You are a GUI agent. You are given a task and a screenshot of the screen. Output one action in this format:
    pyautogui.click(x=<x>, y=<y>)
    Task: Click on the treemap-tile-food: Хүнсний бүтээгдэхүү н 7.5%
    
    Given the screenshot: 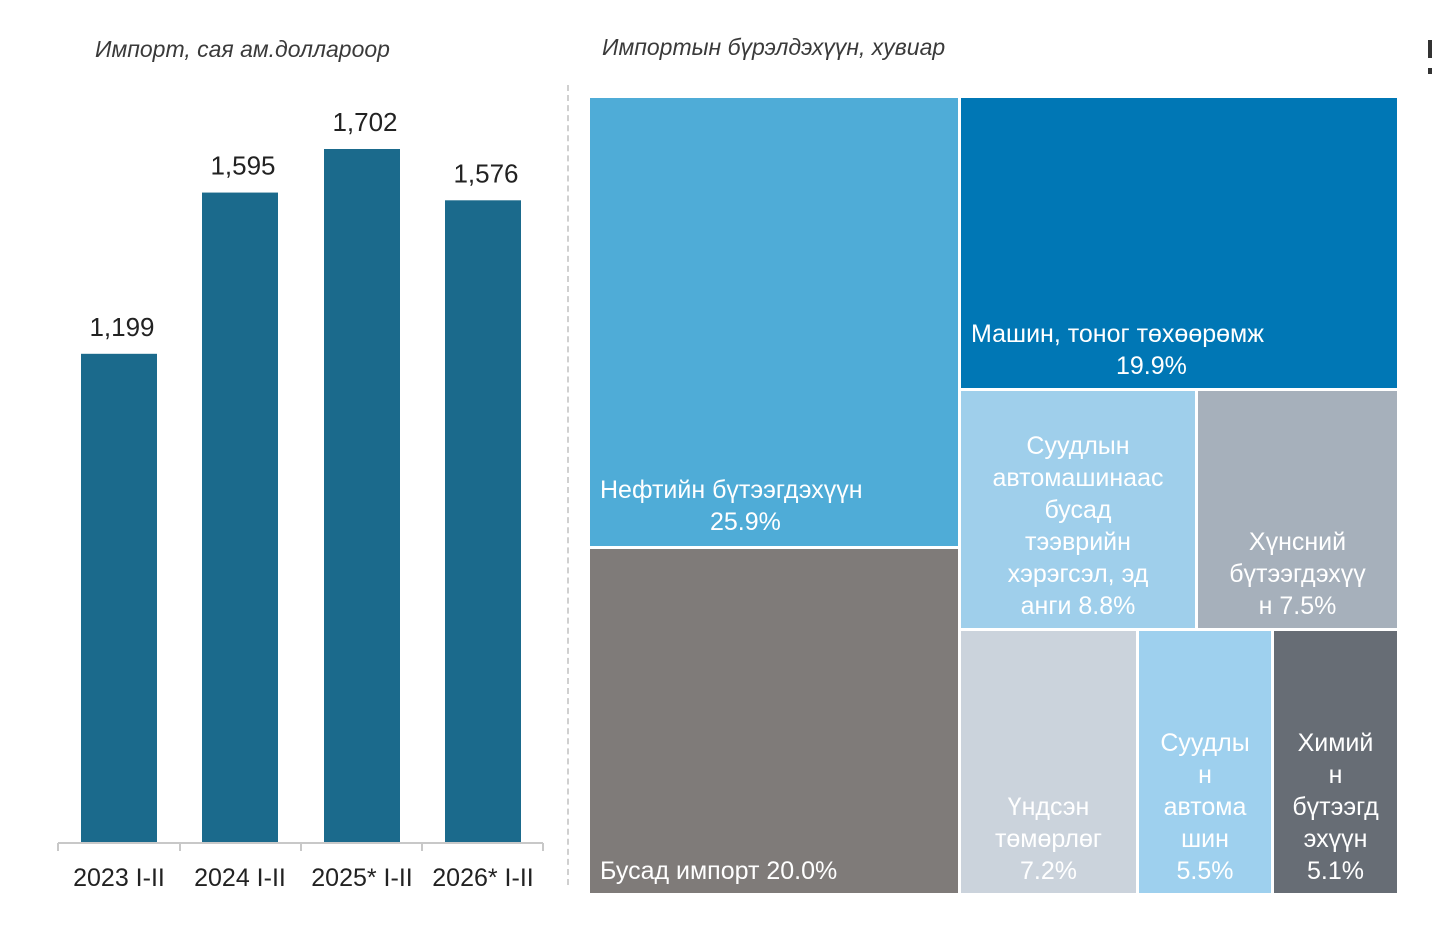 What is the action you would take?
    pyautogui.click(x=1297, y=509)
    